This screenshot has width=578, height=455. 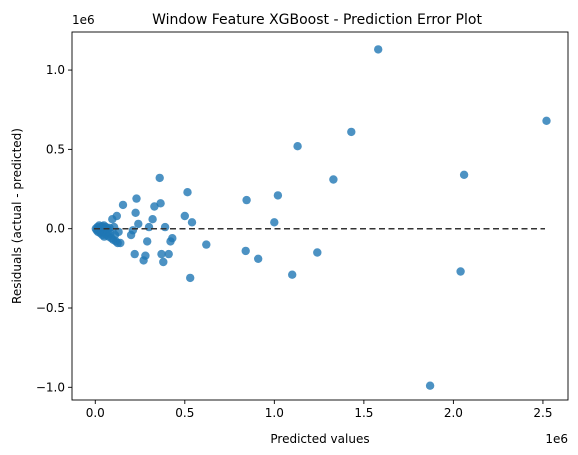 What do you see at coordinates (274, 413) in the screenshot?
I see `x-tick-label: 1.0` at bounding box center [274, 413].